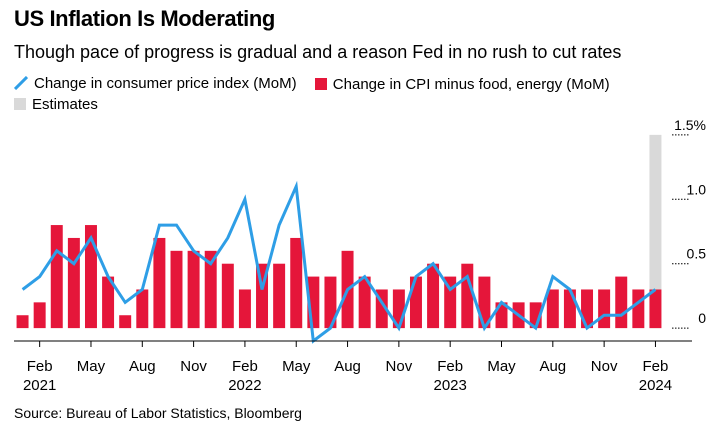 This screenshot has width=717, height=431. I want to click on x-tick-year-label: 2021, so click(39, 385).